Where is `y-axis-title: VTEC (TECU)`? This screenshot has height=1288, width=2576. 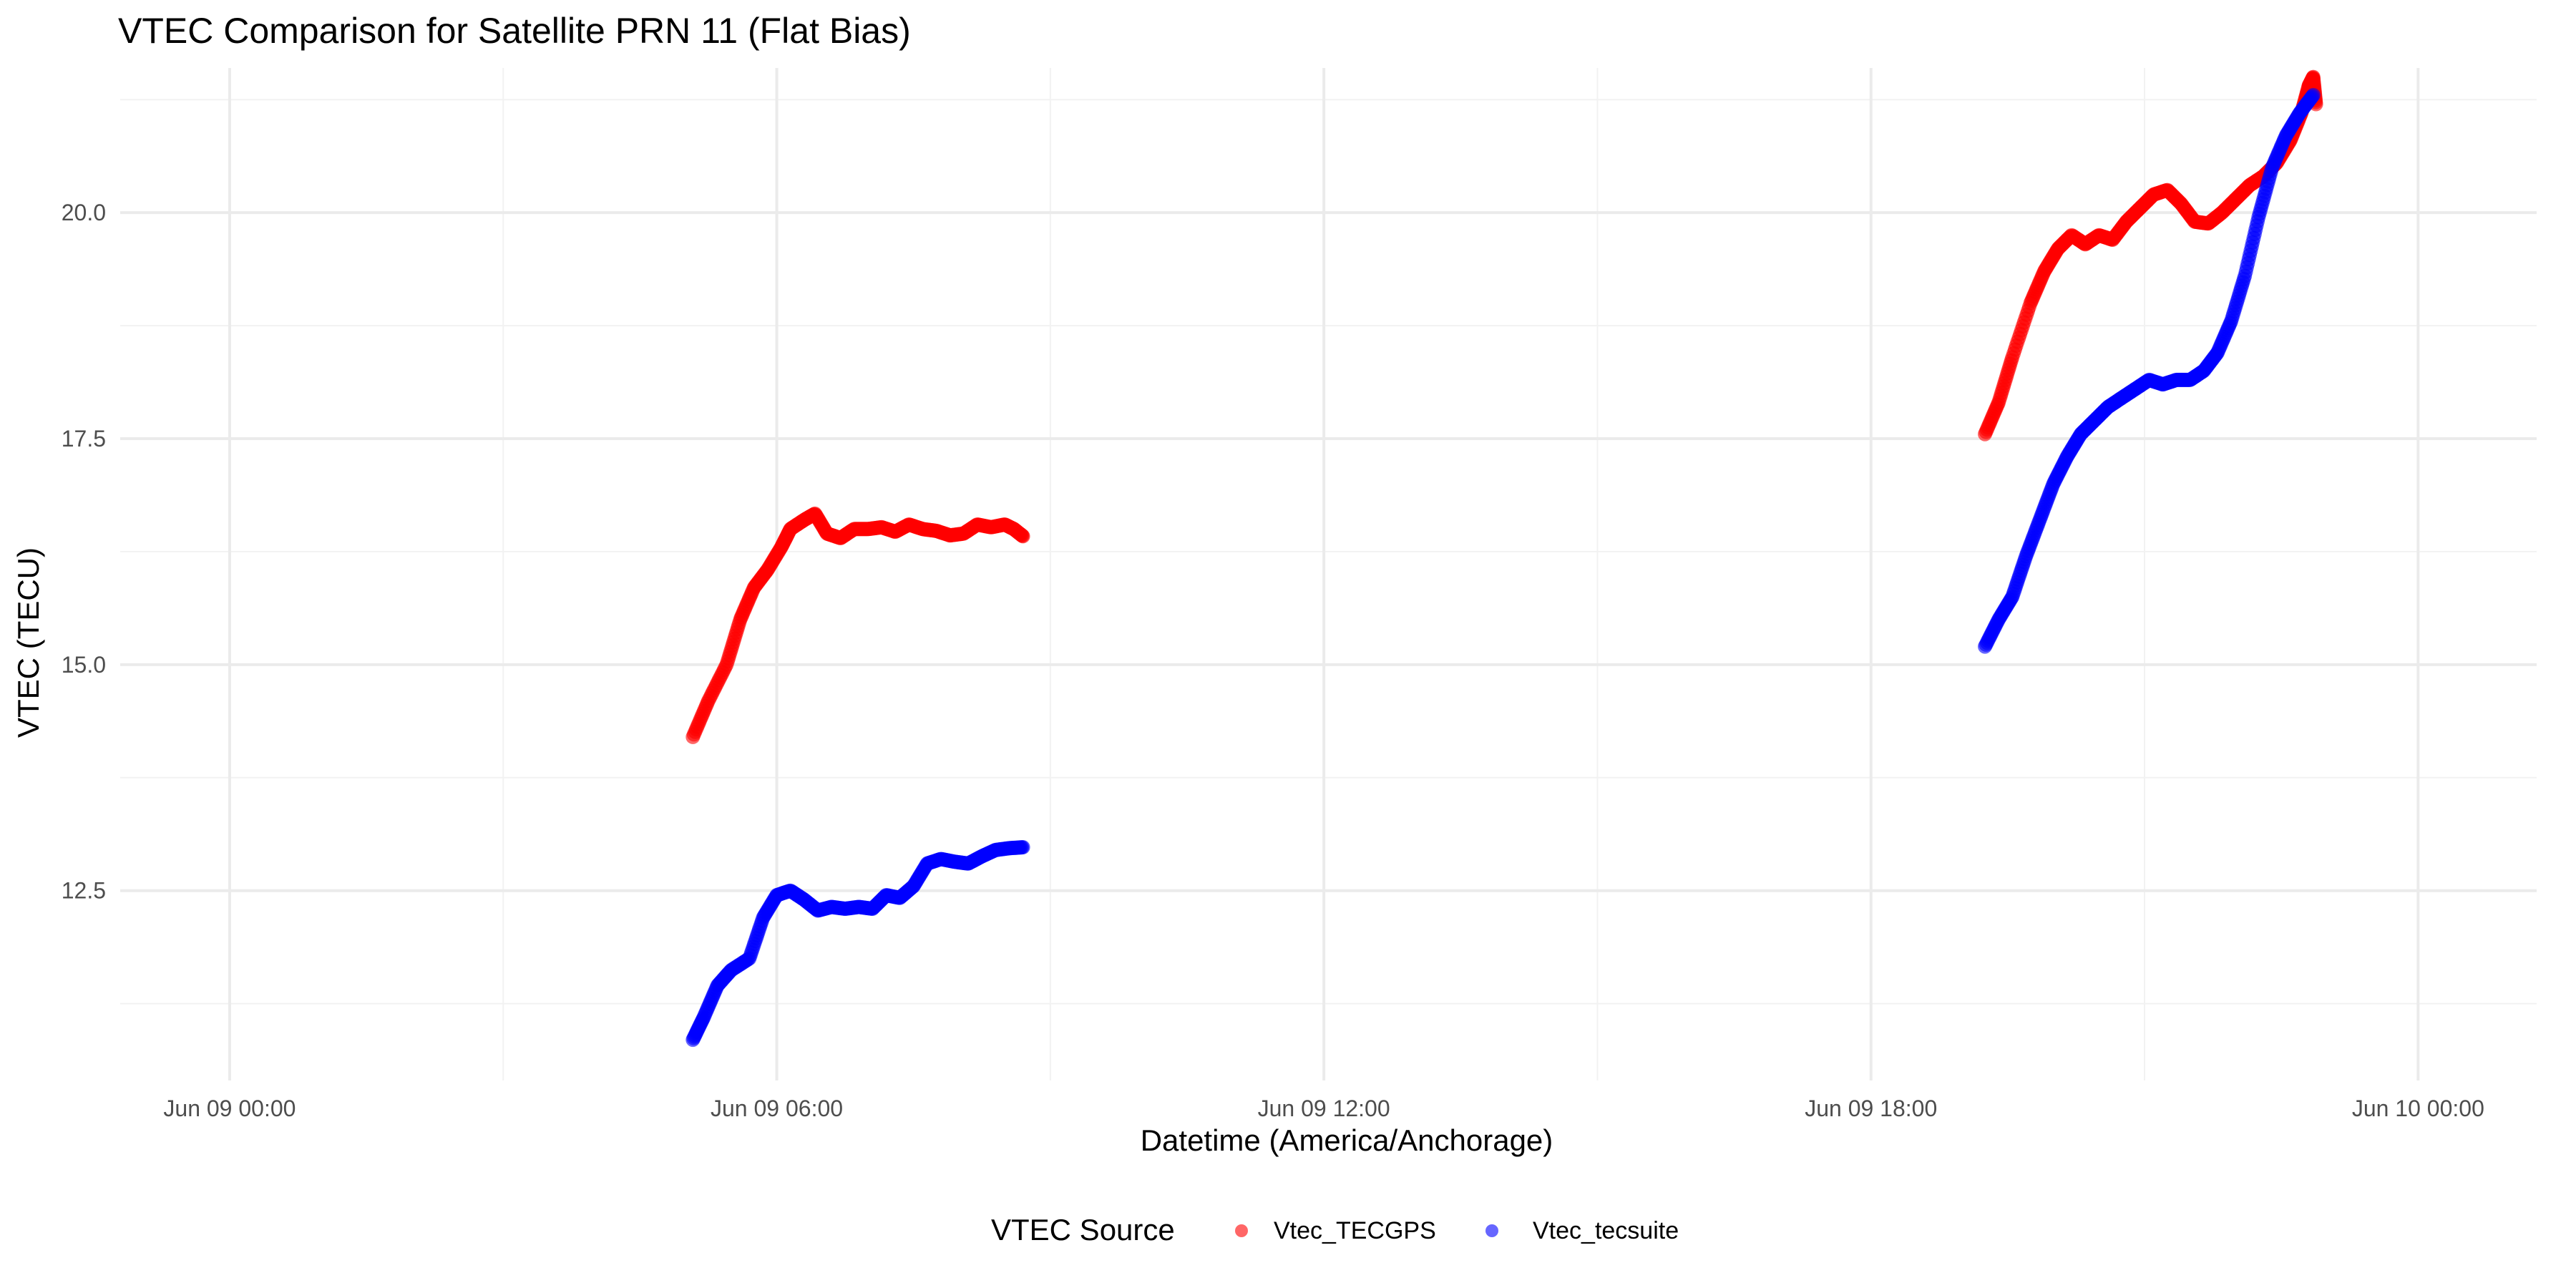
y-axis-title: VTEC (TECU) is located at coordinates (28, 642).